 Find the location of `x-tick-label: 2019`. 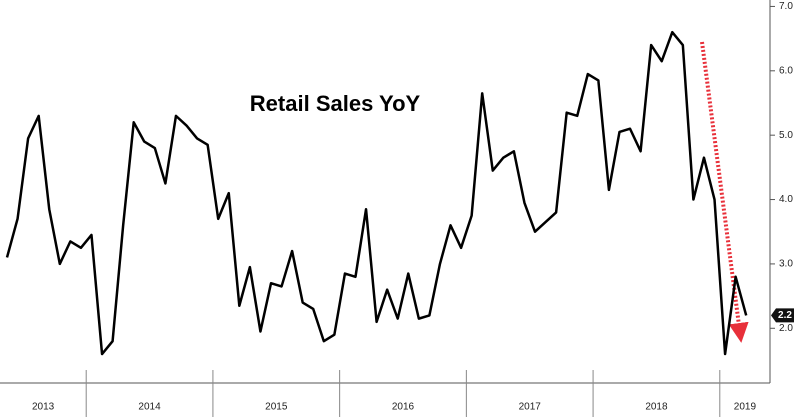

x-tick-label: 2019 is located at coordinates (745, 407).